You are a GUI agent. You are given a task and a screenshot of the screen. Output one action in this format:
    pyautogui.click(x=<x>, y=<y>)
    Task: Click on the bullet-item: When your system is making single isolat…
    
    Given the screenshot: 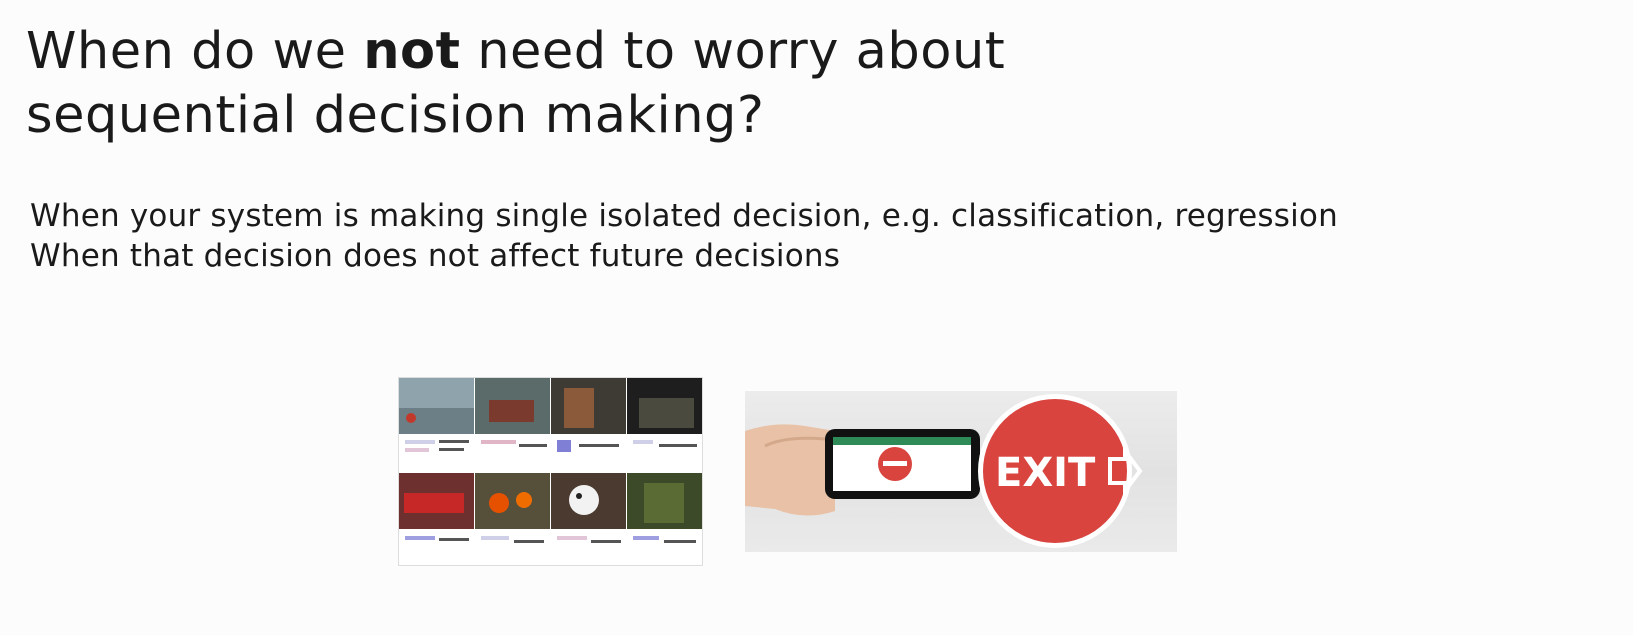 What is the action you would take?
    pyautogui.click(x=684, y=216)
    